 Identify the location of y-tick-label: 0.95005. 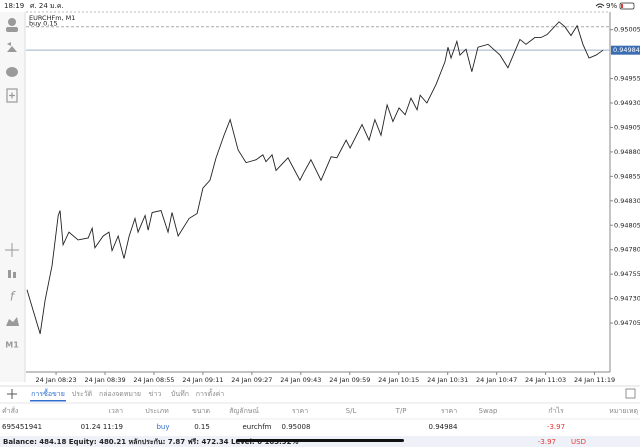
(627, 30).